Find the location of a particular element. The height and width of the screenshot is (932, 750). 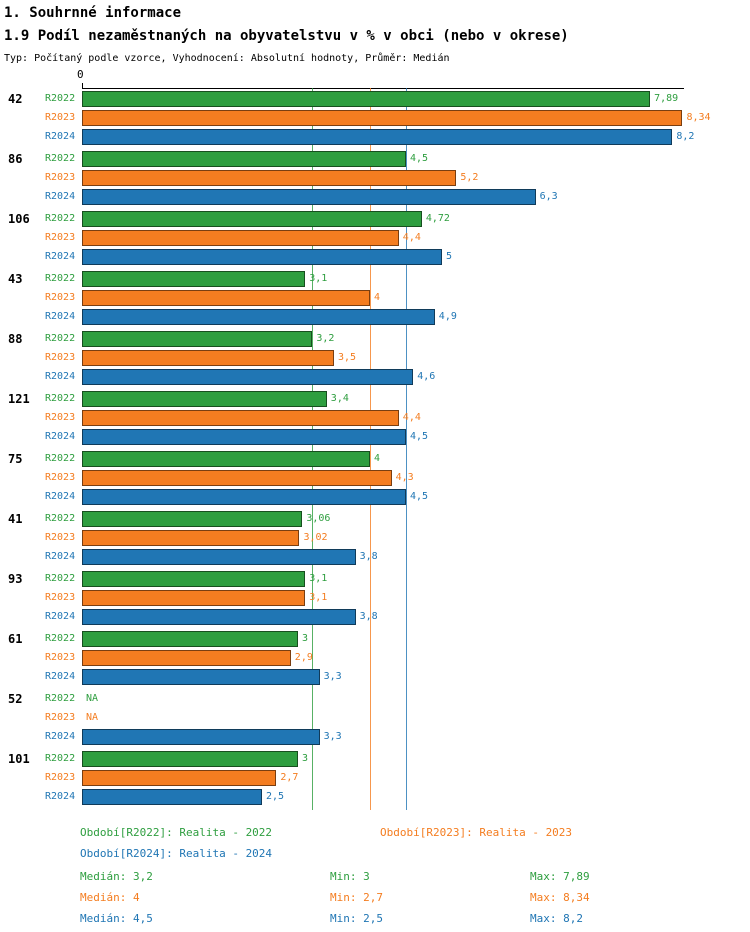

stat-min-2024: Min: 2,5 is located at coordinates (356, 918).